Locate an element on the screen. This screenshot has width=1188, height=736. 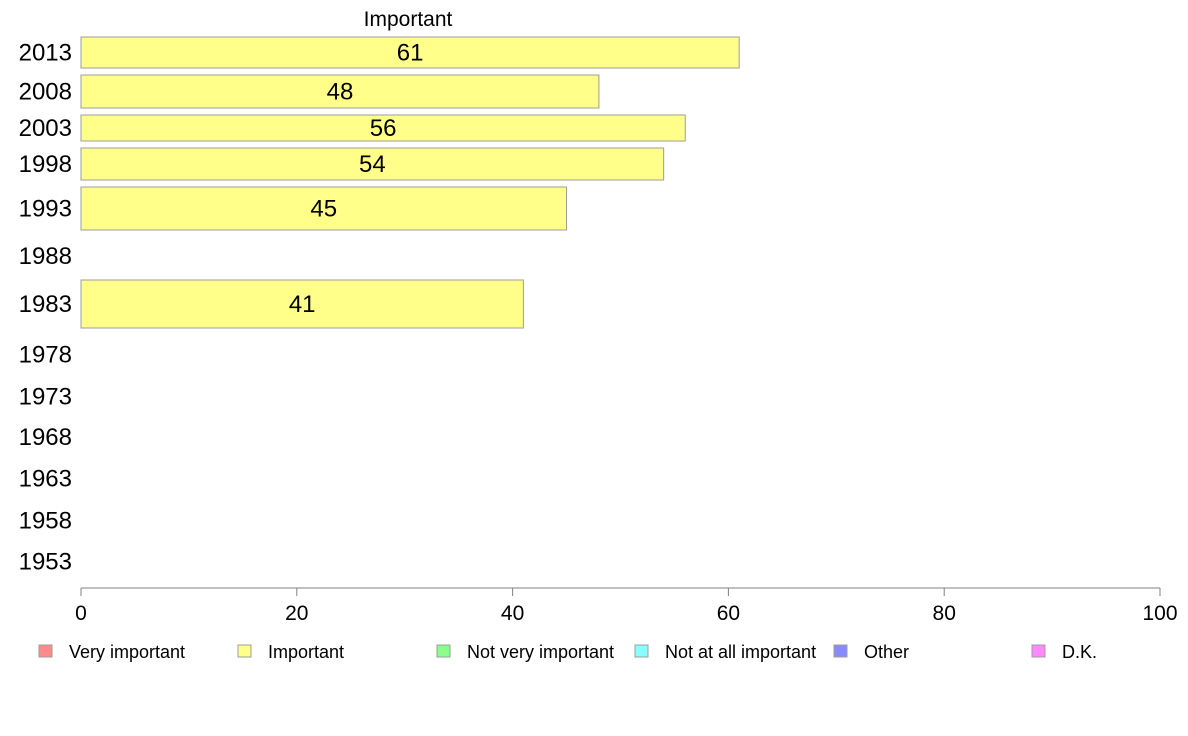
y-tick-label: 1968 is located at coordinates (45, 437).